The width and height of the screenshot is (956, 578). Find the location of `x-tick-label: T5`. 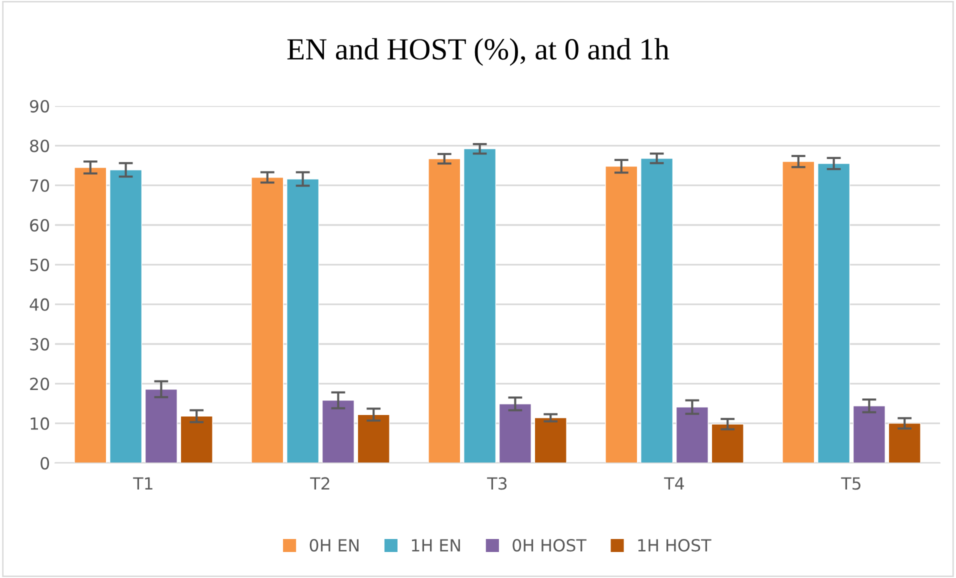

x-tick-label: T5 is located at coordinates (850, 483).